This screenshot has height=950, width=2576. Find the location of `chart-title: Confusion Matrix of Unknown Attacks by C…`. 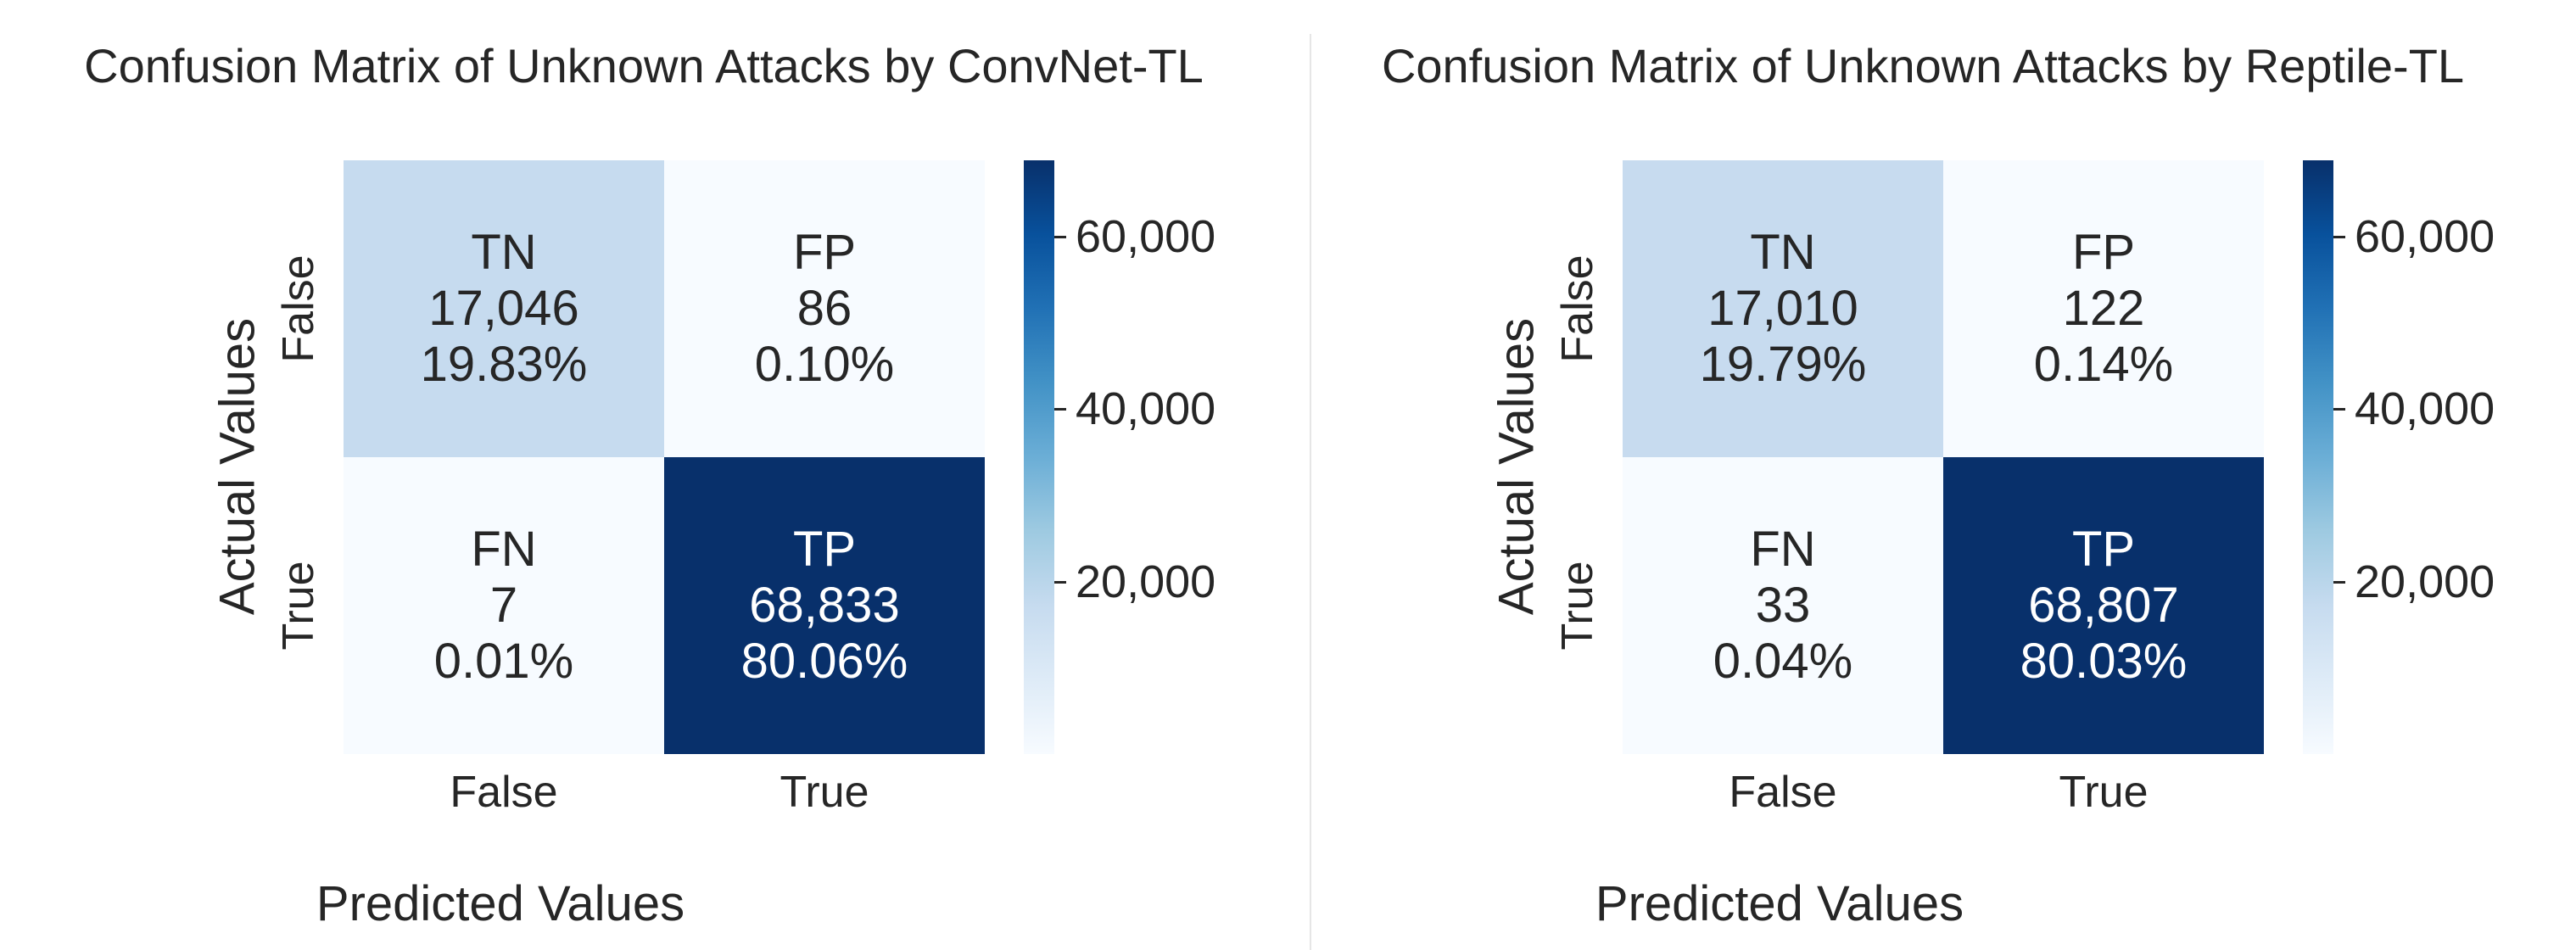

chart-title: Confusion Matrix of Unknown Attacks by C… is located at coordinates (644, 65).